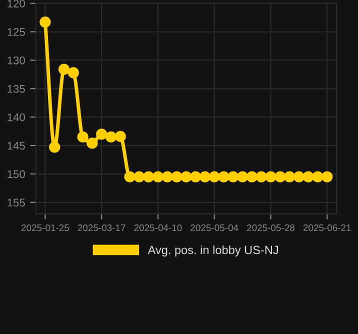  I want to click on x-tick-label: 2025-05-28, so click(270, 228).